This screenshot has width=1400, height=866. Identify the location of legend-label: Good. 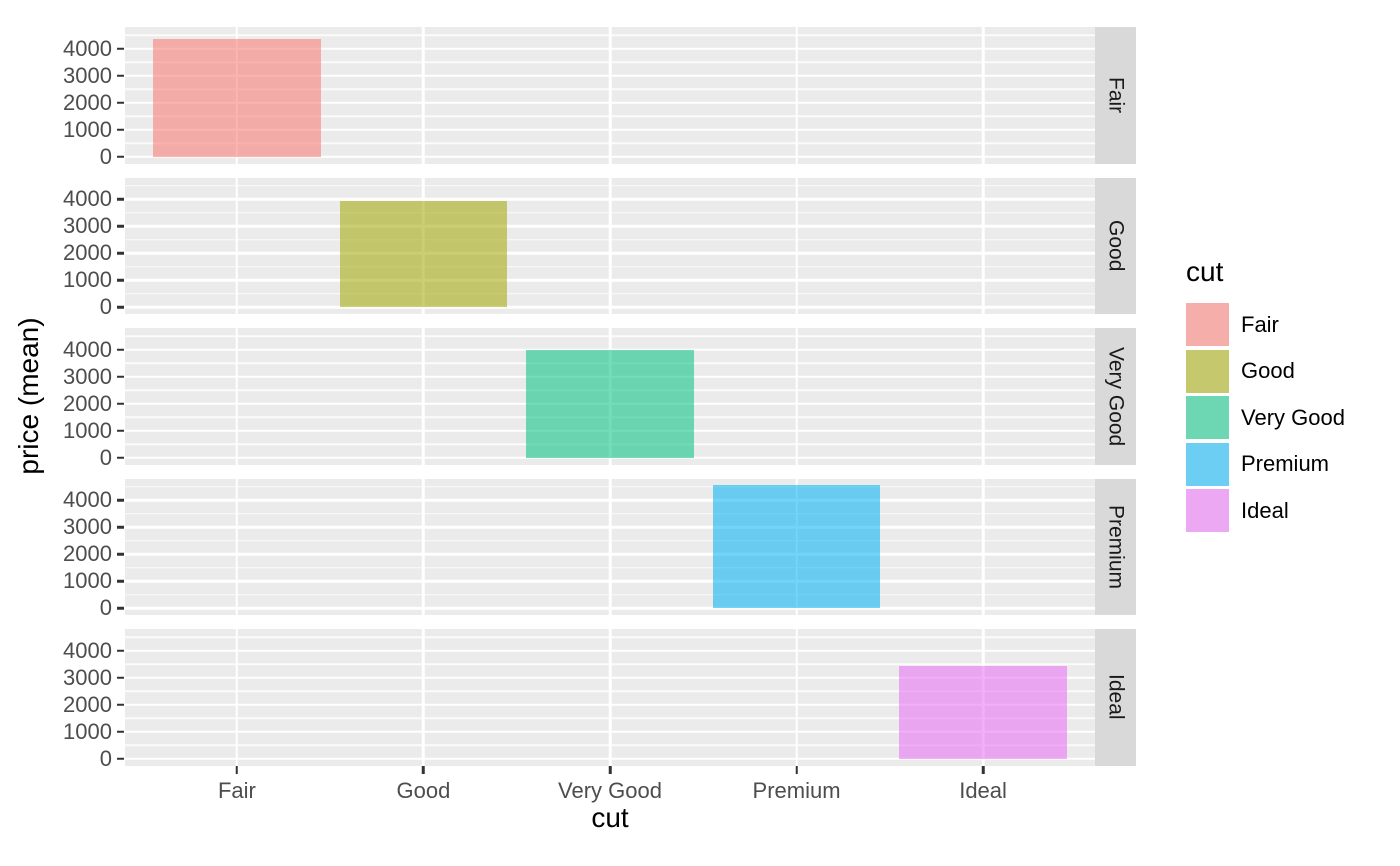
(1268, 370).